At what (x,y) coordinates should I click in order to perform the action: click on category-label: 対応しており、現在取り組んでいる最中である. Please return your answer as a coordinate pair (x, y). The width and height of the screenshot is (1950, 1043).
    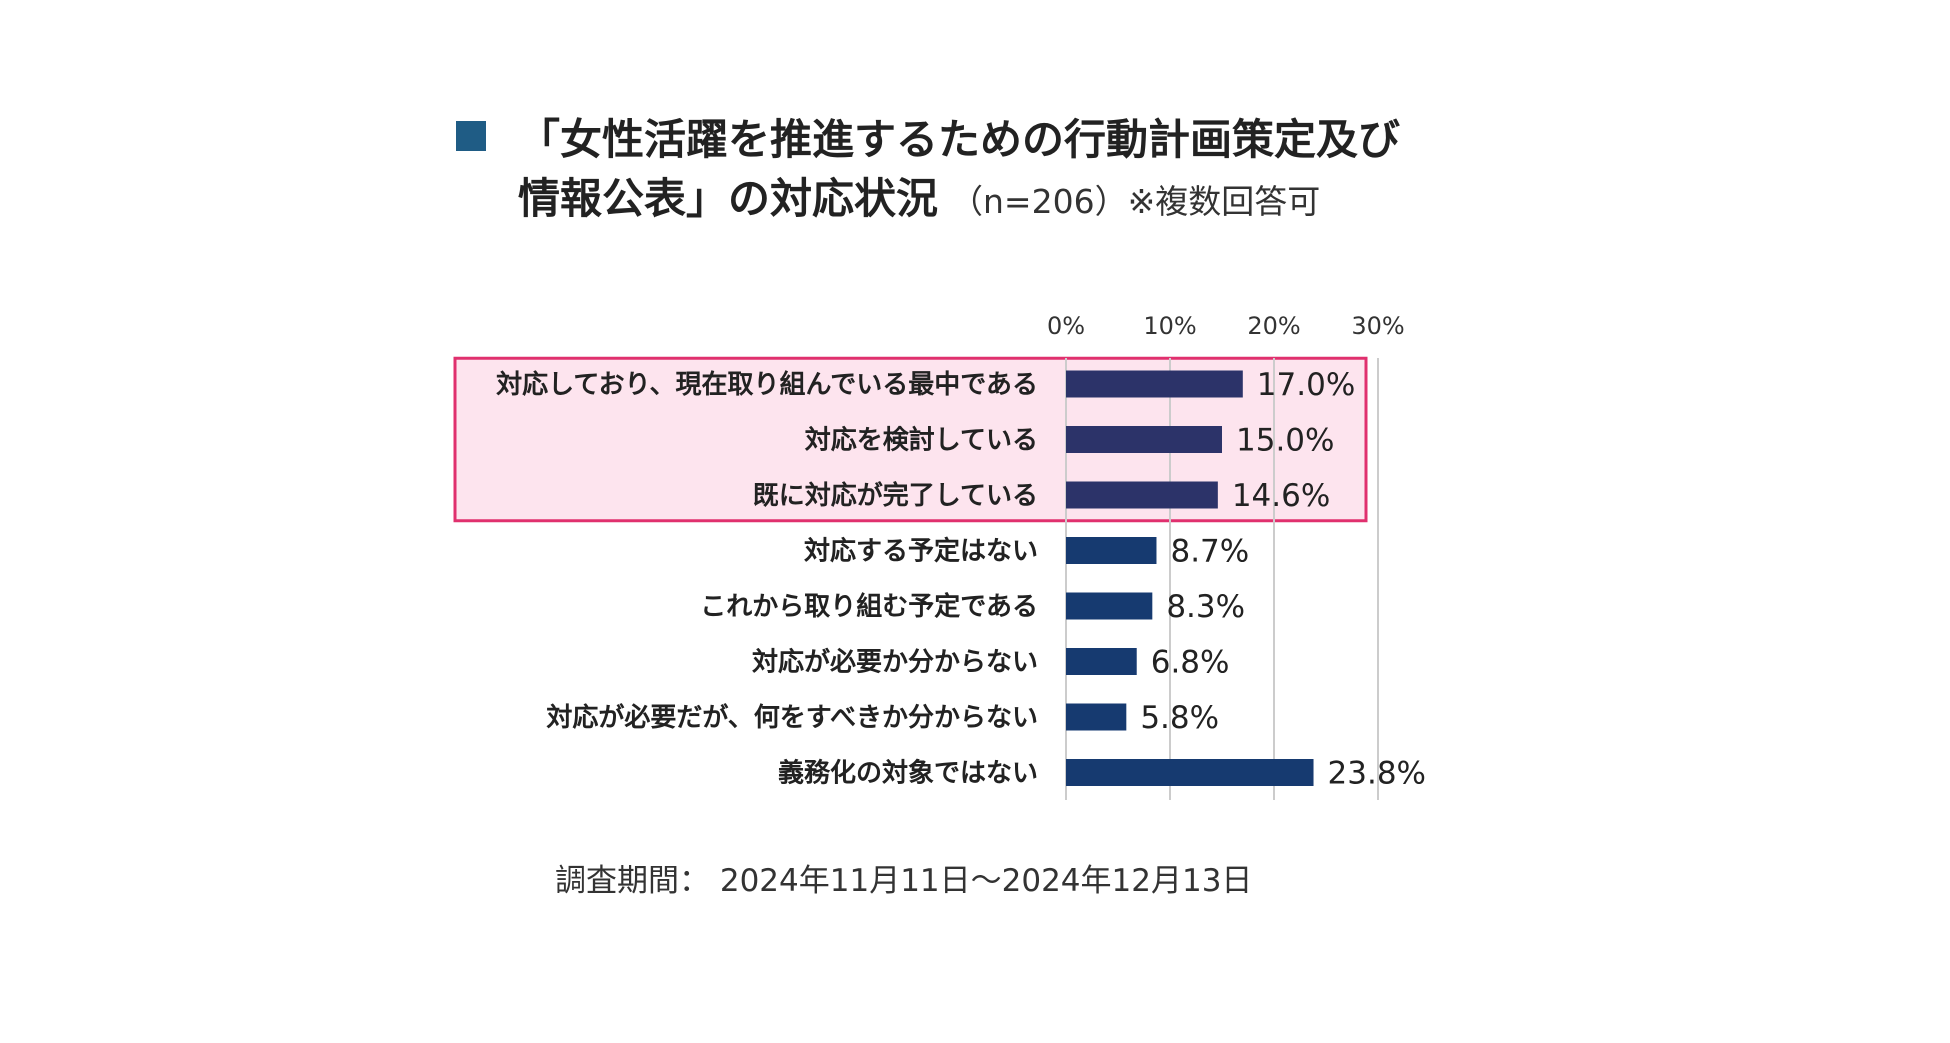
    Looking at the image, I should click on (767, 384).